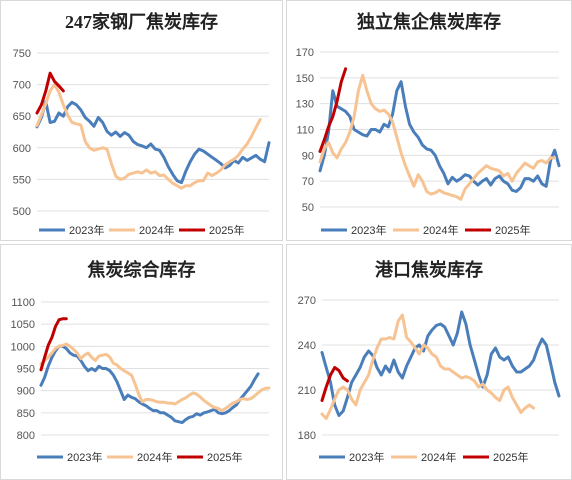  What do you see at coordinates (305, 131) in the screenshot?
I see `y-tick-label: 110` at bounding box center [305, 131].